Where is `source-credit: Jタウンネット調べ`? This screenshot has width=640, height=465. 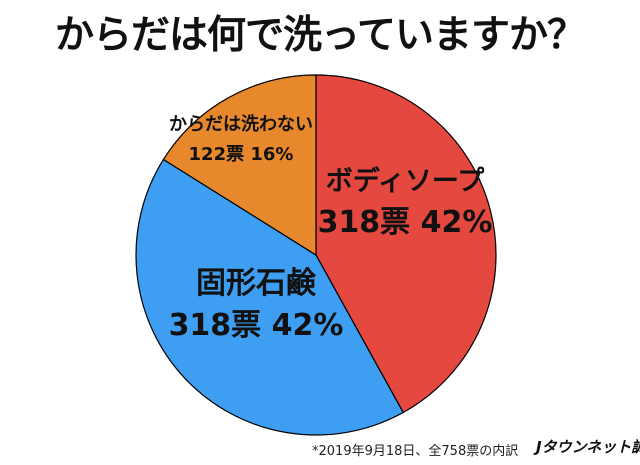
source-credit: Jタウンネット調べ is located at coordinates (588, 447).